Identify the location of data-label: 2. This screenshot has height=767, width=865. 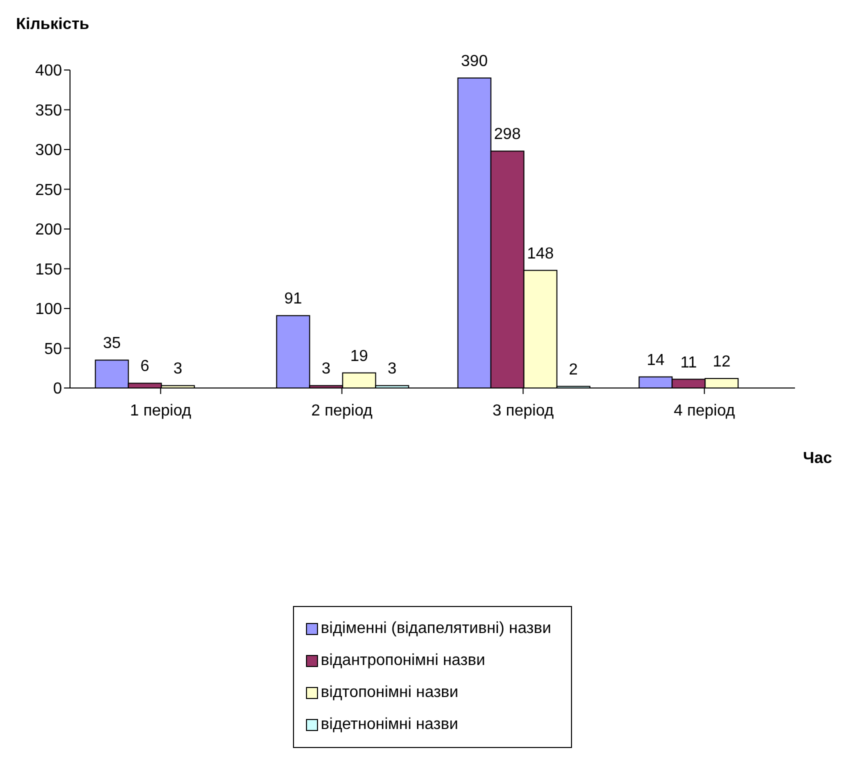
(573, 369).